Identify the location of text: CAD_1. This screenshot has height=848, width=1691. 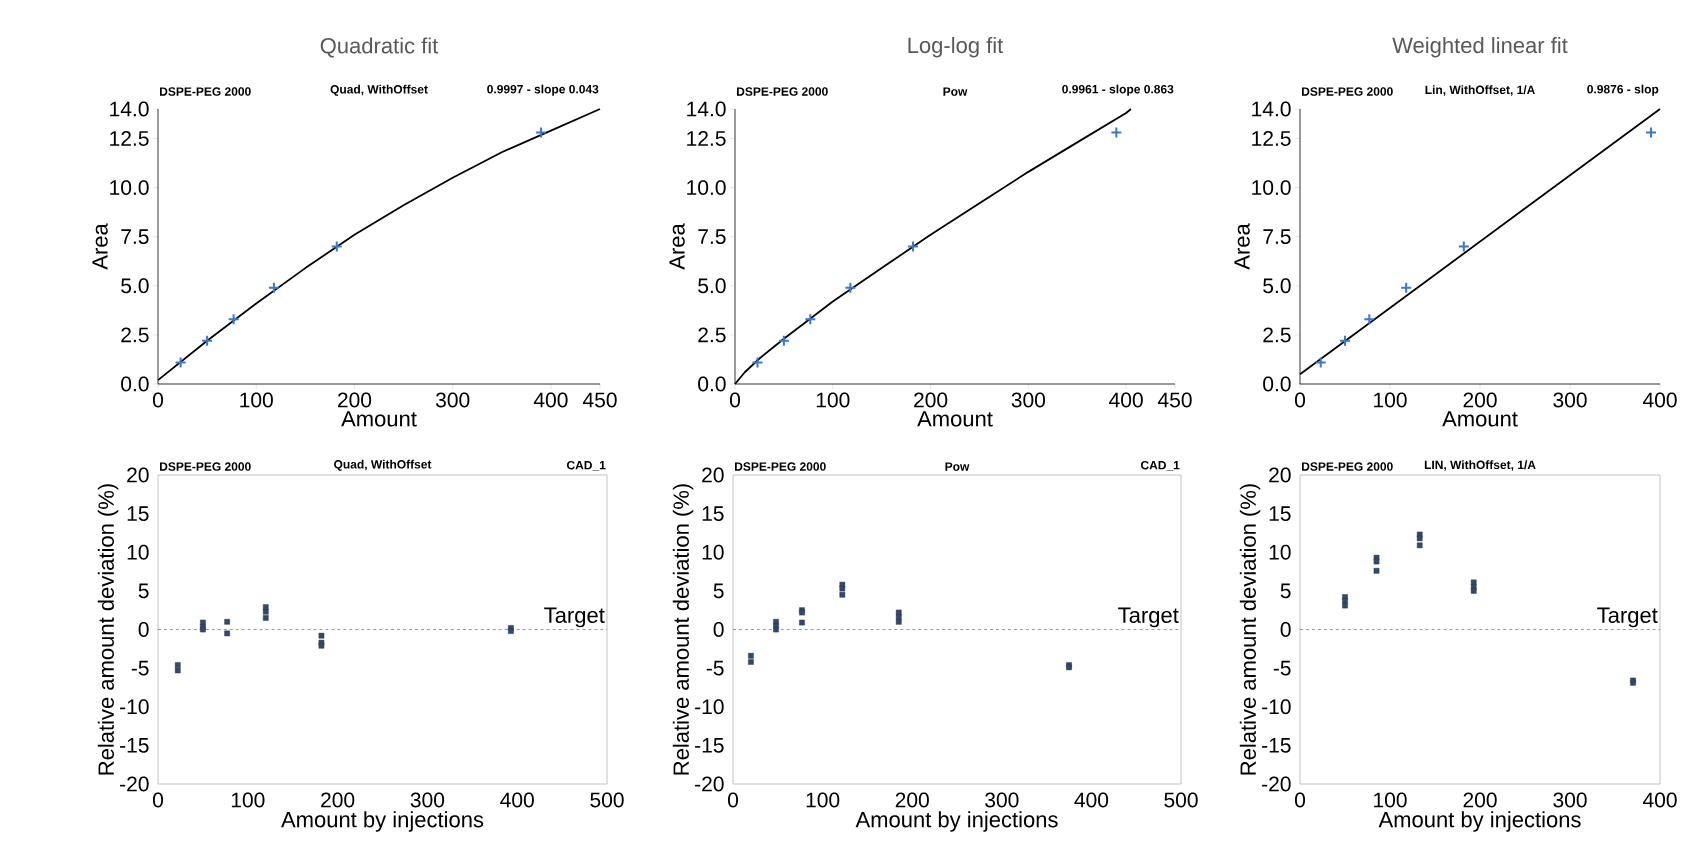
(1160, 465).